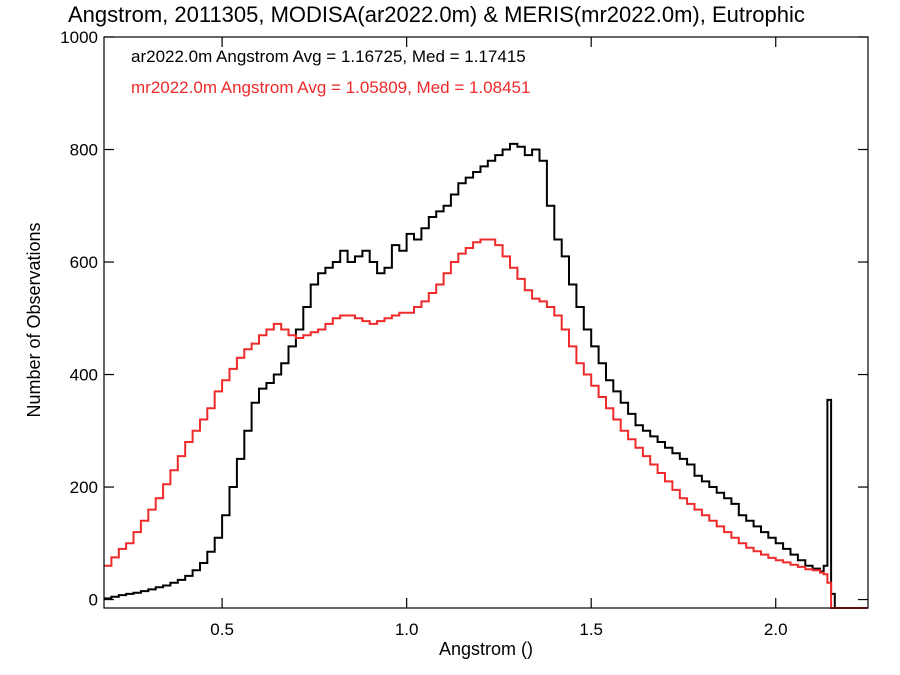  What do you see at coordinates (93, 600) in the screenshot?
I see `y-tick-label: 0` at bounding box center [93, 600].